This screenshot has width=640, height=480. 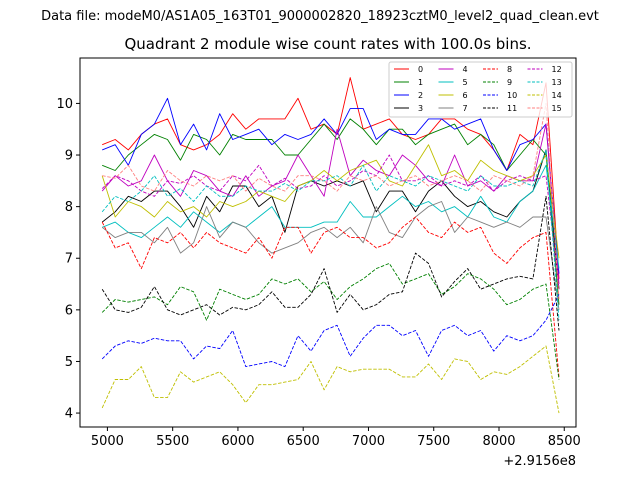 What do you see at coordinates (237, 441) in the screenshot?
I see `x-tick-label-6000: 6000` at bounding box center [237, 441].